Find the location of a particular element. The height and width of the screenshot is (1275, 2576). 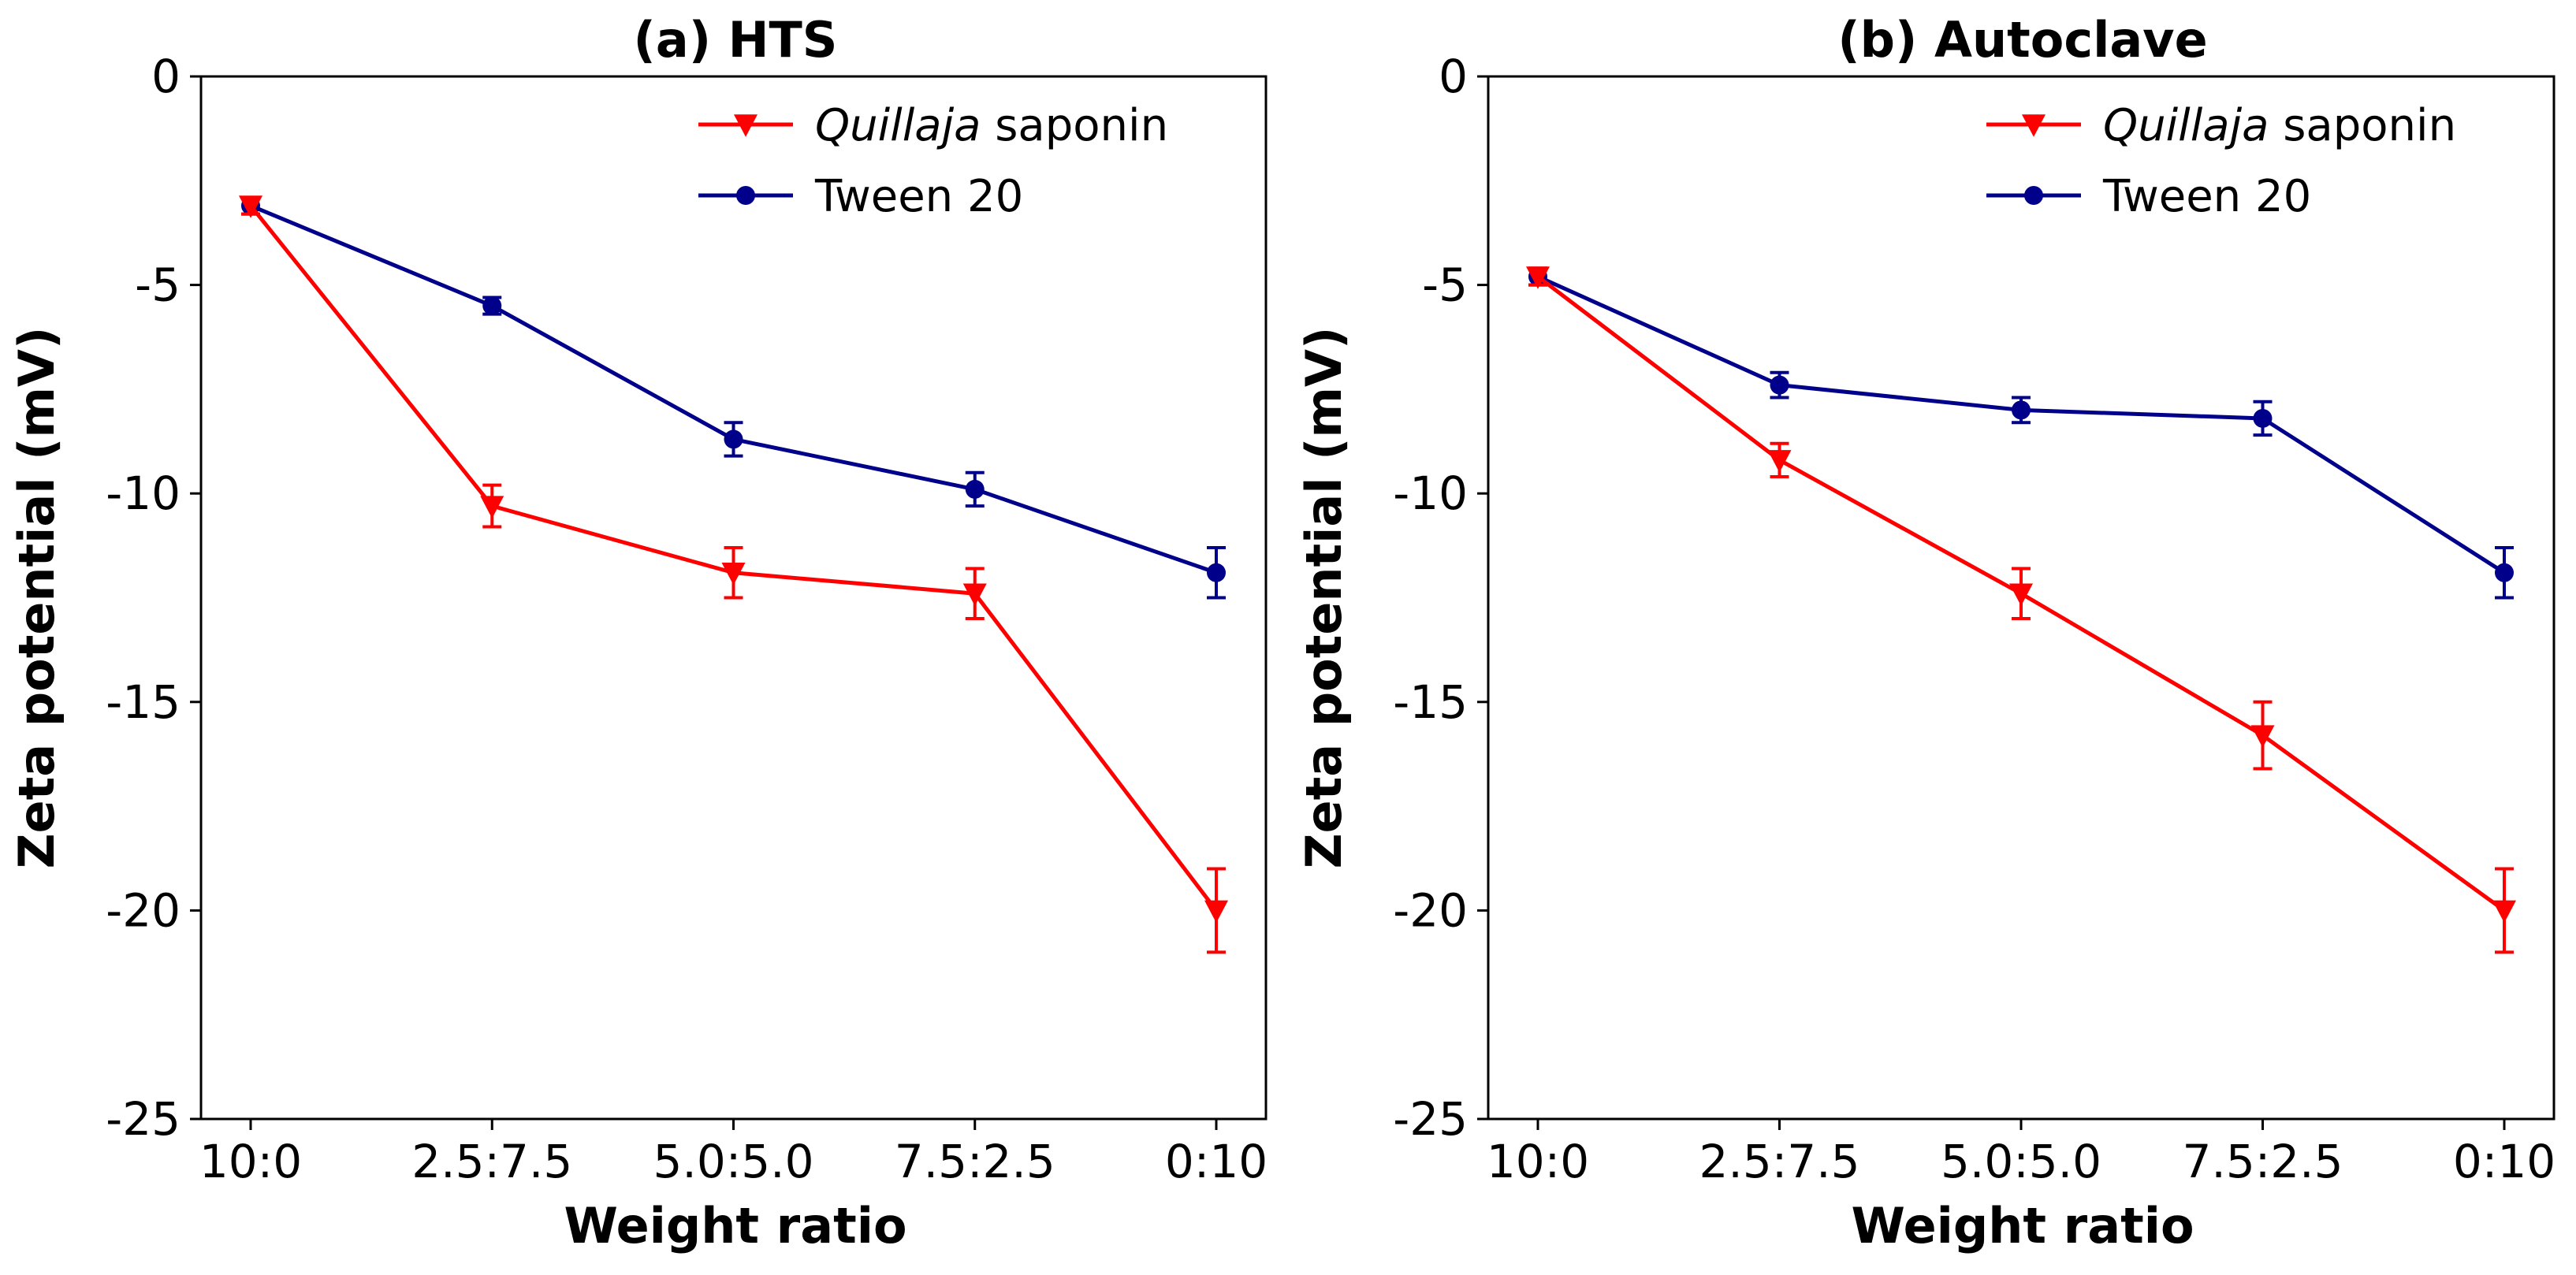

chart-title: (a) HTS is located at coordinates (736, 40).